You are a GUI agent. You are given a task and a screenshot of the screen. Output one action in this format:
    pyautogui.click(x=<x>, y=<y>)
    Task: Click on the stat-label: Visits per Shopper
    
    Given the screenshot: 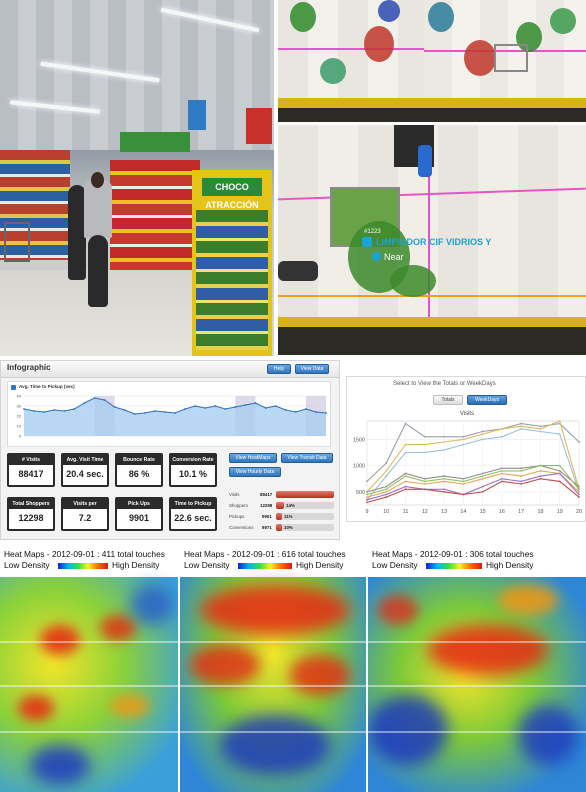 What is the action you would take?
    pyautogui.click(x=85, y=508)
    